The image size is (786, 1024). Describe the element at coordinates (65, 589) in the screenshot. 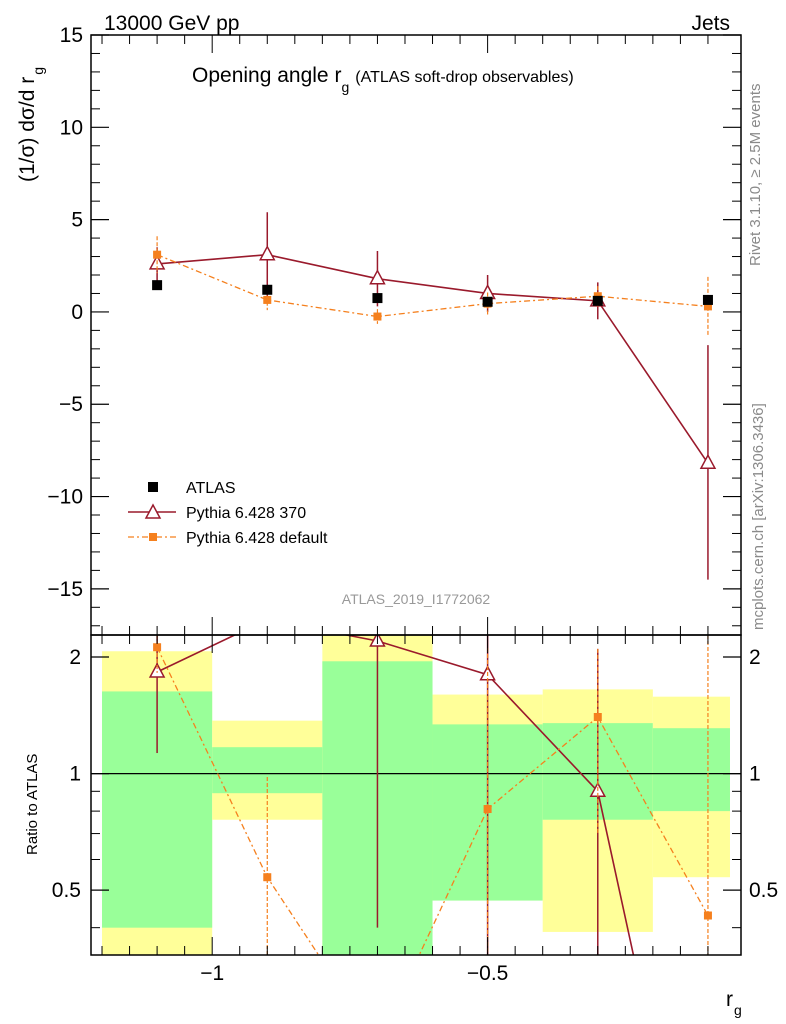

I see `y-tick-label: −15` at that location.